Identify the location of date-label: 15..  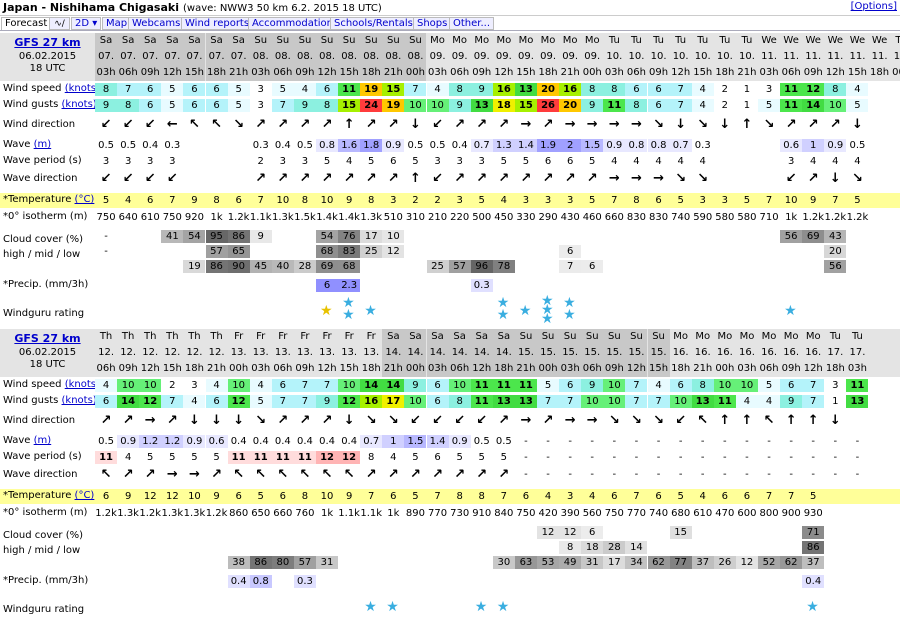
(548, 352).